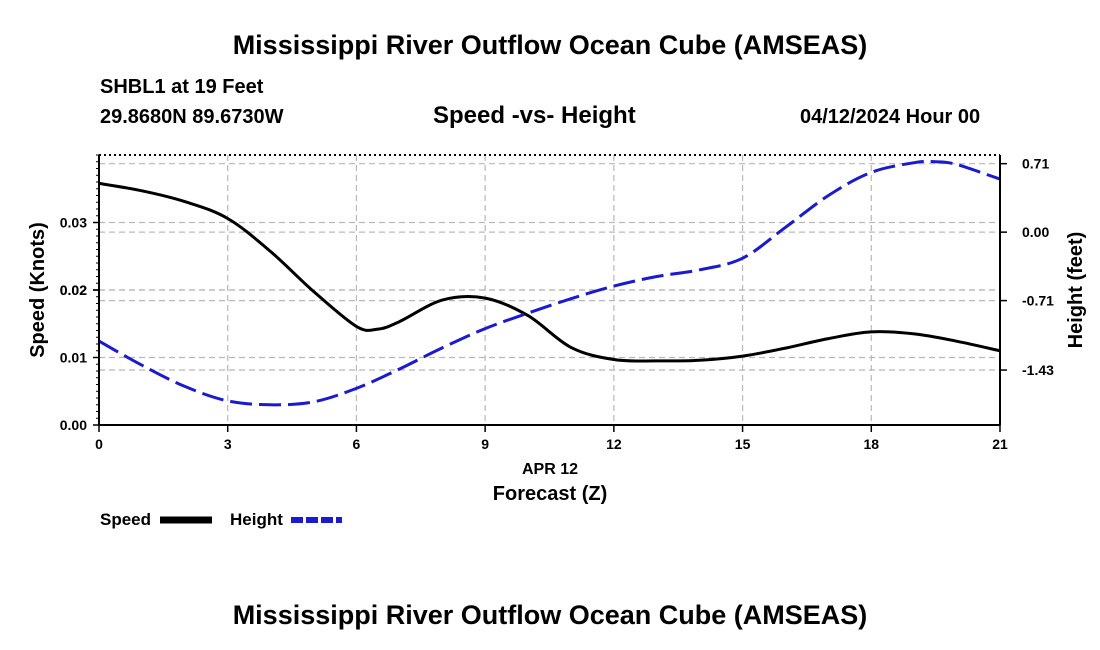  What do you see at coordinates (1035, 164) in the screenshot?
I see `y2-tick-label: 0.71` at bounding box center [1035, 164].